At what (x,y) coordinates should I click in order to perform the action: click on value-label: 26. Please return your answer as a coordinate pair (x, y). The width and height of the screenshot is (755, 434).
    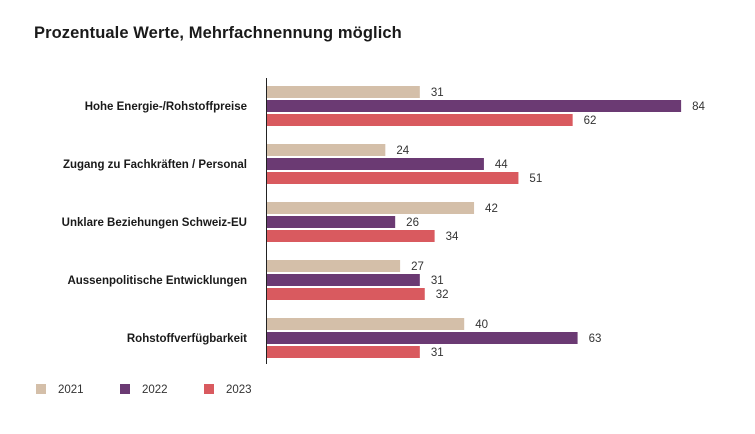
    Looking at the image, I should click on (412, 223).